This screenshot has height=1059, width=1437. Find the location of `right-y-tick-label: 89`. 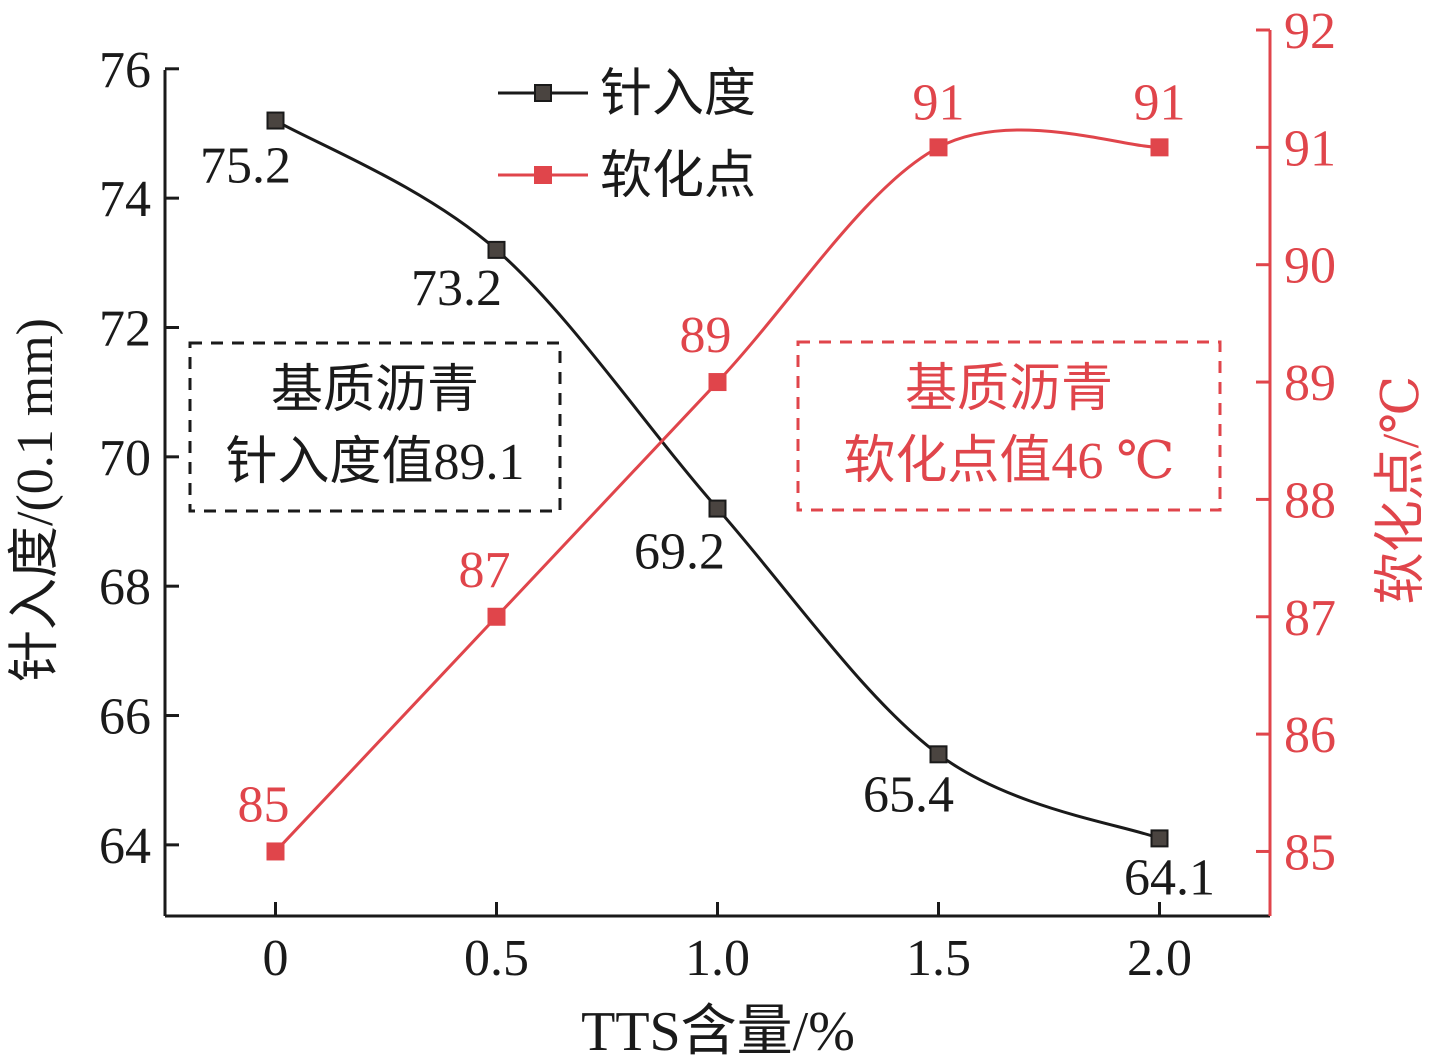

right-y-tick-label: 89 is located at coordinates (1310, 383).